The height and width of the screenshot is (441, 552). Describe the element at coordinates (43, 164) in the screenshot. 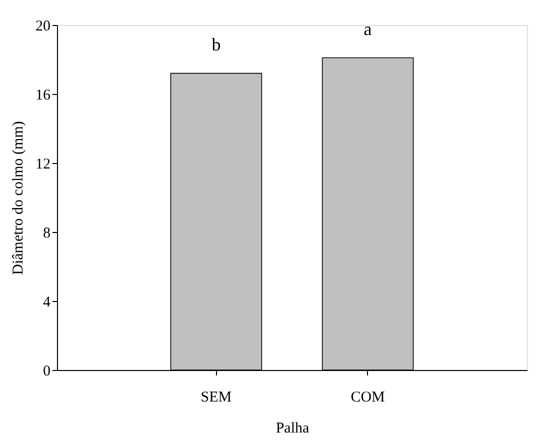

I see `y-tick-label: 12` at that location.